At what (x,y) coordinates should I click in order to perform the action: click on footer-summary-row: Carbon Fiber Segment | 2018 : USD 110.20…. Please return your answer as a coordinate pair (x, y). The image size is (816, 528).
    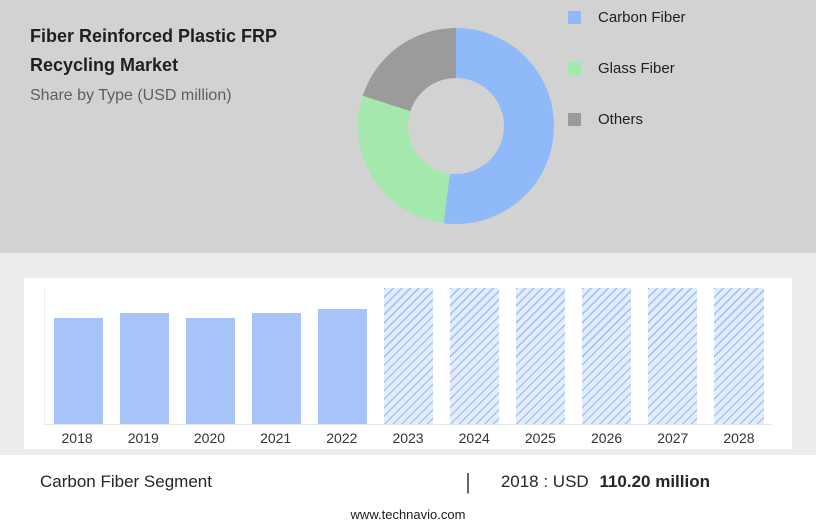
    Looking at the image, I should click on (408, 482).